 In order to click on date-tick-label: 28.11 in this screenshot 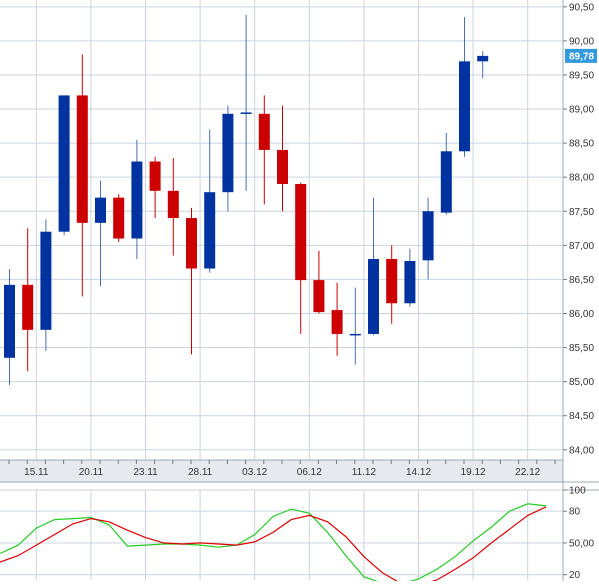, I will do `click(200, 472)`.